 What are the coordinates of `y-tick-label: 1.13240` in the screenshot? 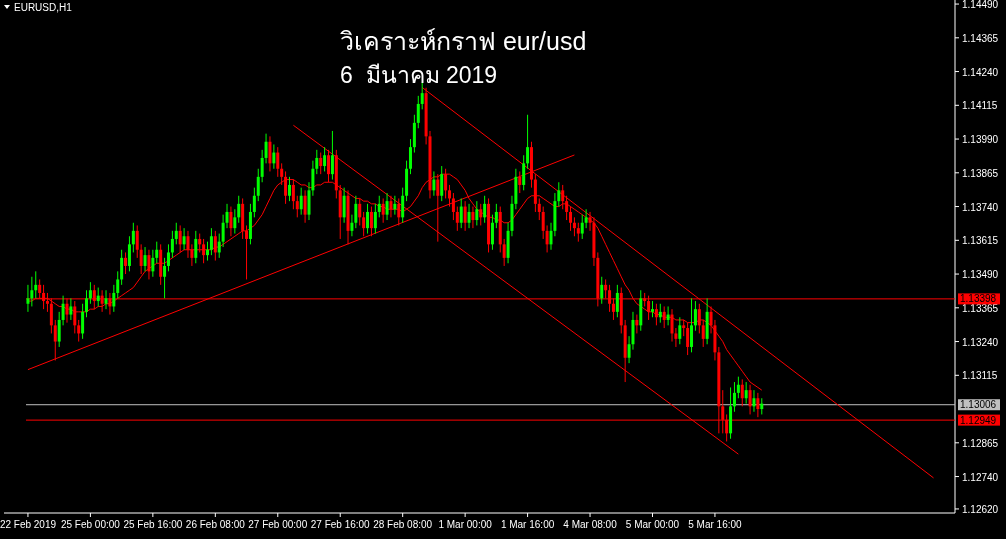 It's located at (980, 342).